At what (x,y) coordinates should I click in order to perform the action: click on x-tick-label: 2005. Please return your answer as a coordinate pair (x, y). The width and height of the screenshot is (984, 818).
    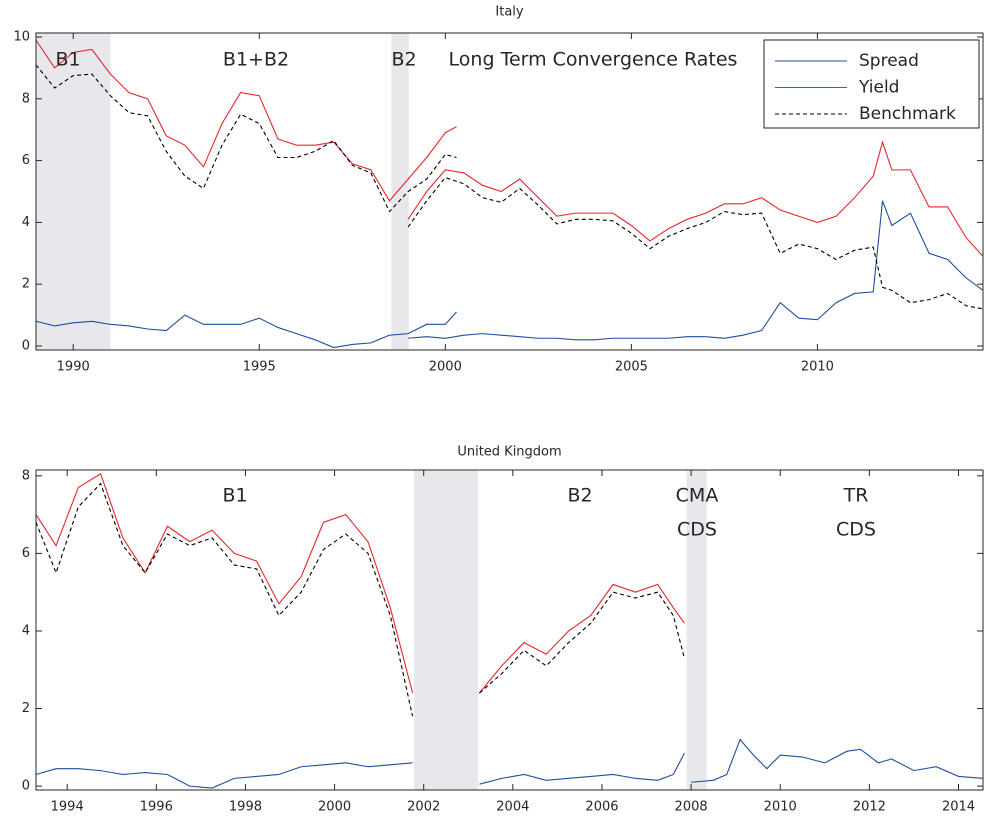
    Looking at the image, I should click on (631, 367).